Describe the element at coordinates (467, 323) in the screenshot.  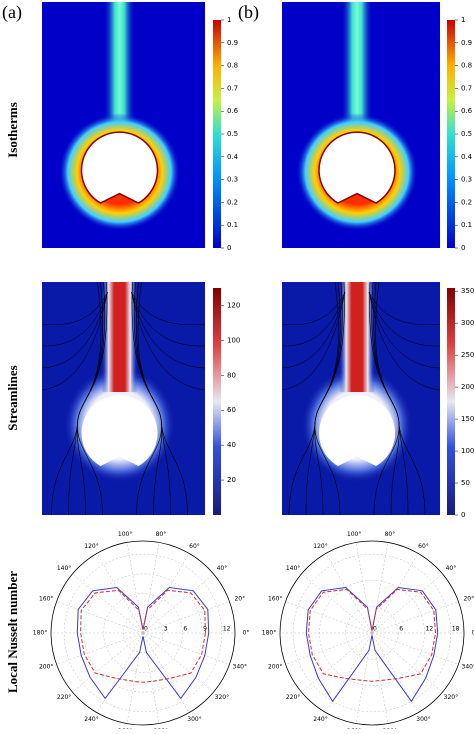
I see `colorbar-tick-label: 300` at that location.